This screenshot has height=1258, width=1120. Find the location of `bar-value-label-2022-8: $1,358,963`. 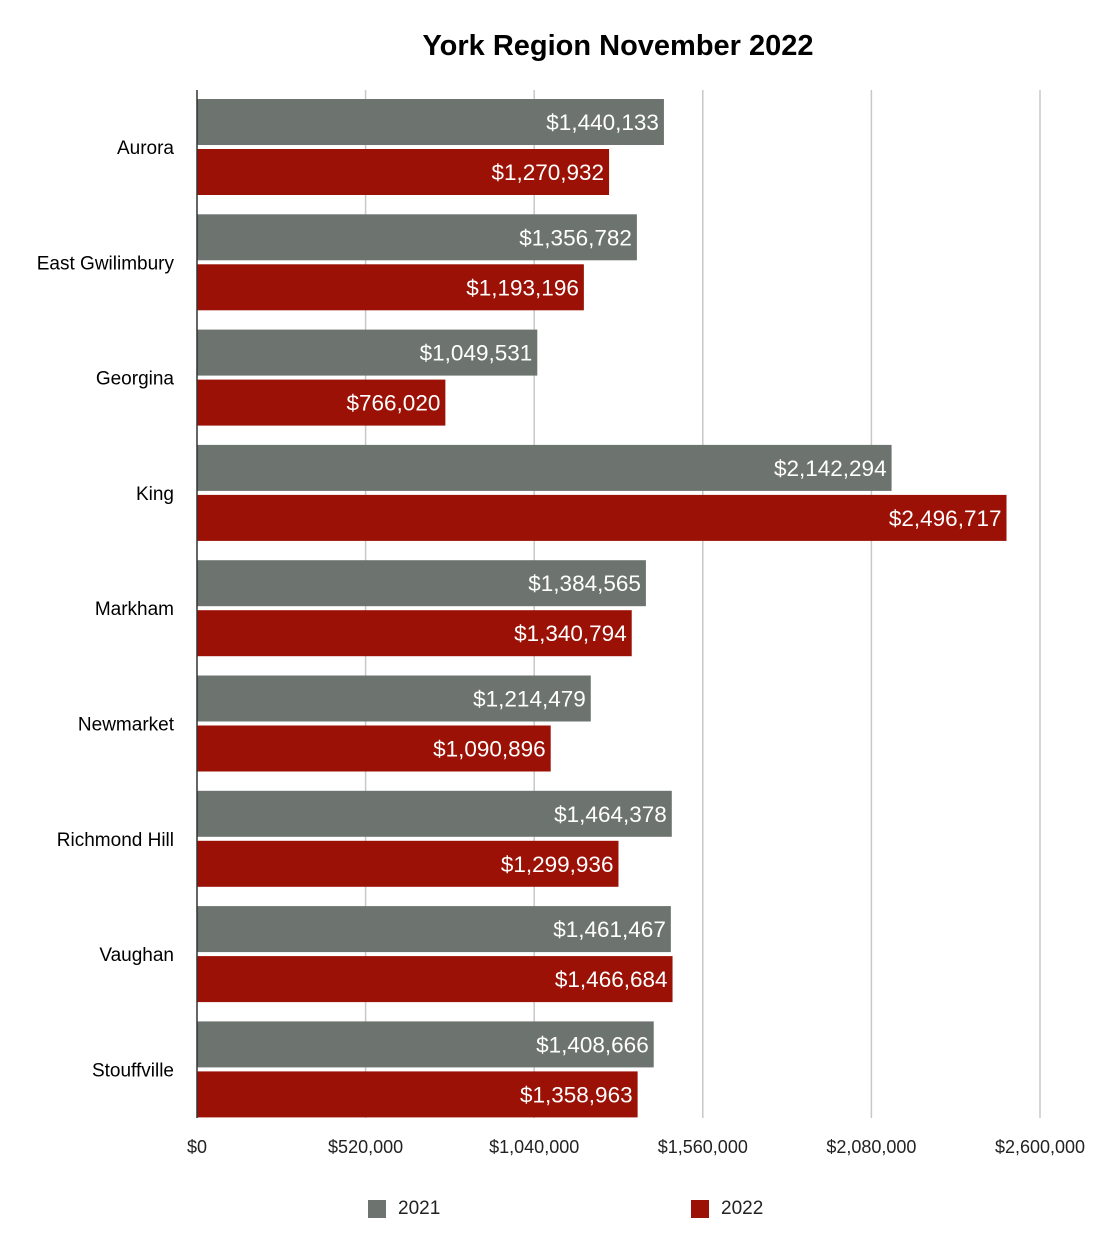

bar-value-label-2022-8: $1,358,963 is located at coordinates (576, 1094).